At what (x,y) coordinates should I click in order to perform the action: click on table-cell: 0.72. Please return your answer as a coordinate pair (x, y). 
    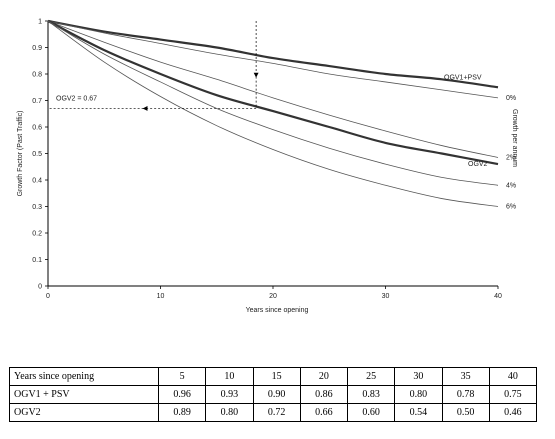
    Looking at the image, I should click on (276, 412).